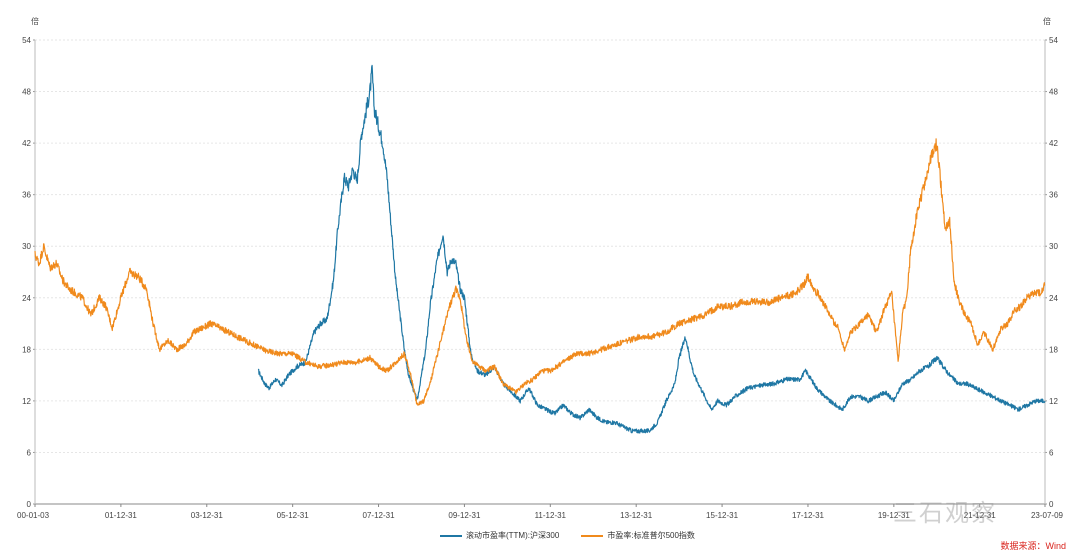  I want to click on legend: 滚动市盈率(TTM):沪深300 市盈率:标准普尔500指数, so click(567, 535).